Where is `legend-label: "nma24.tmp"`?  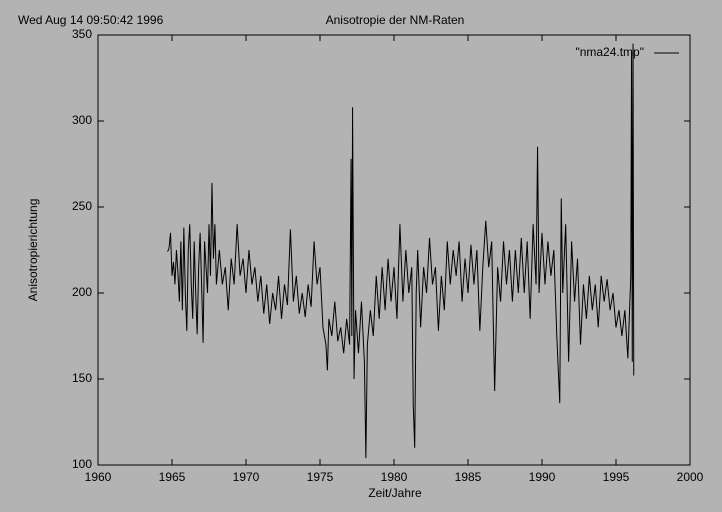 legend-label: "nma24.tmp" is located at coordinates (609, 52).